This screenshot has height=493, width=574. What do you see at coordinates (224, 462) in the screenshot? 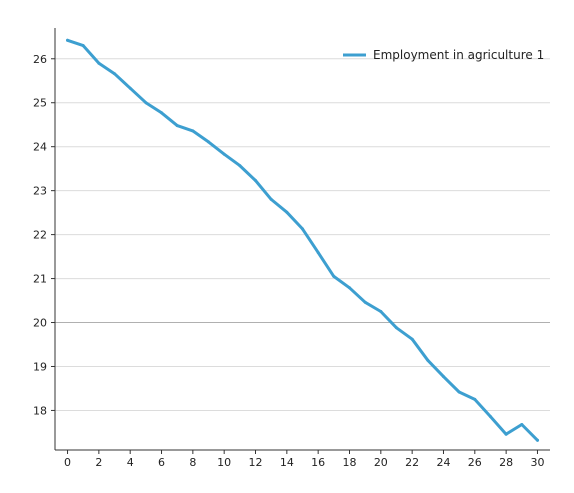
I see `x-tick-label: 10` at bounding box center [224, 462].